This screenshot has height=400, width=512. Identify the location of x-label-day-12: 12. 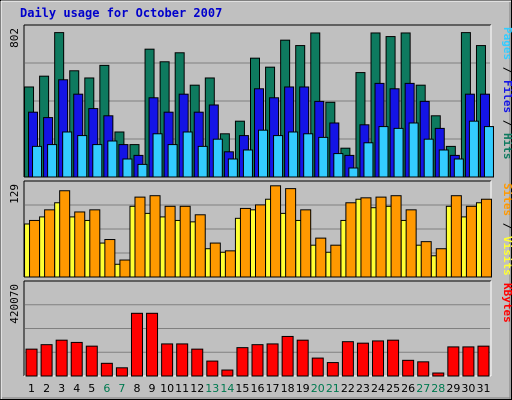
(197, 388).